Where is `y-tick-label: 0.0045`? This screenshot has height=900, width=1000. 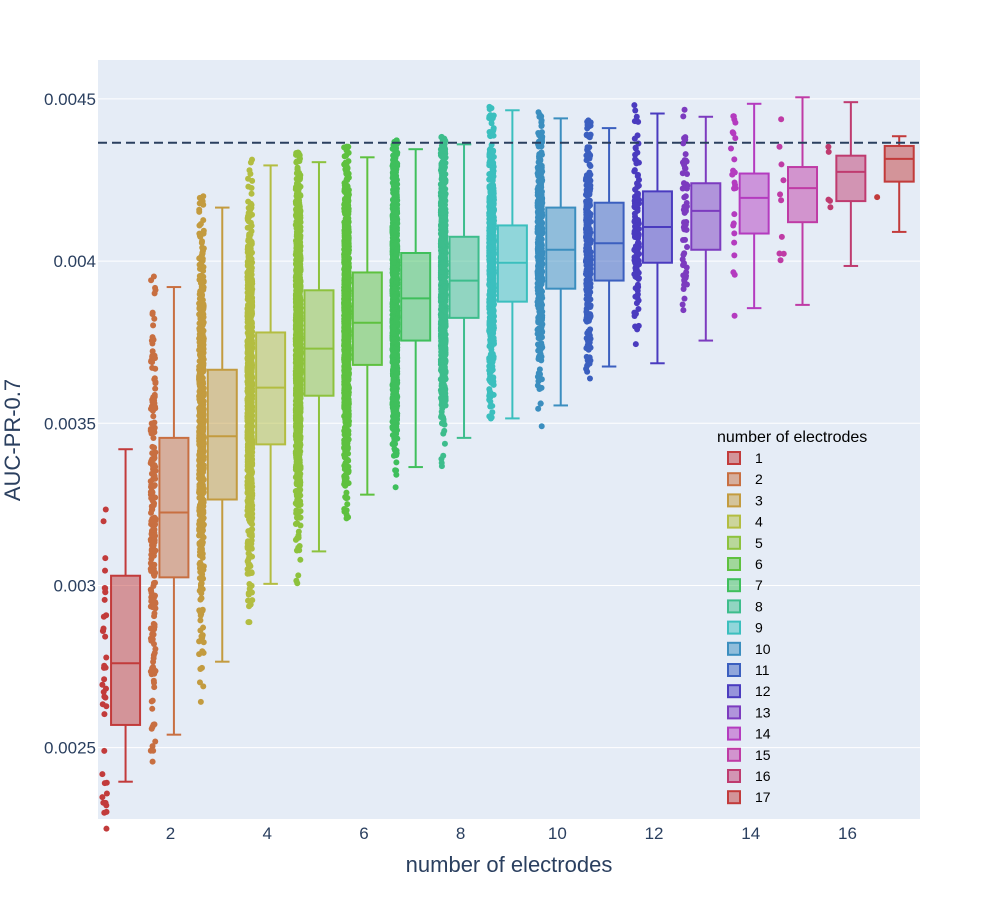
y-tick-label: 0.0045 is located at coordinates (70, 99).